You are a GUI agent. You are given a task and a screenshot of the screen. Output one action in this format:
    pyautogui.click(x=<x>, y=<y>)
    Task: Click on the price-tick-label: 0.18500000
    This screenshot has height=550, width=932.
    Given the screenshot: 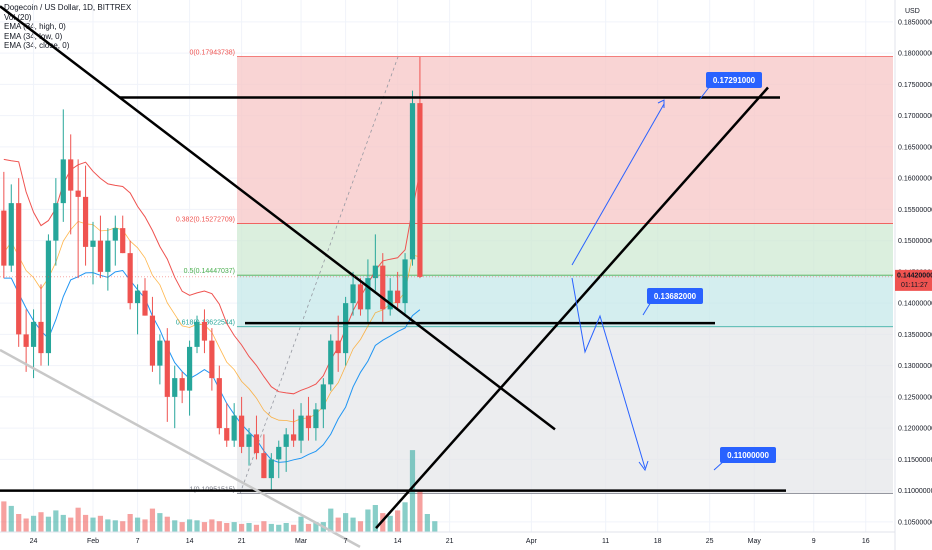 What is the action you would take?
    pyautogui.click(x=915, y=22)
    